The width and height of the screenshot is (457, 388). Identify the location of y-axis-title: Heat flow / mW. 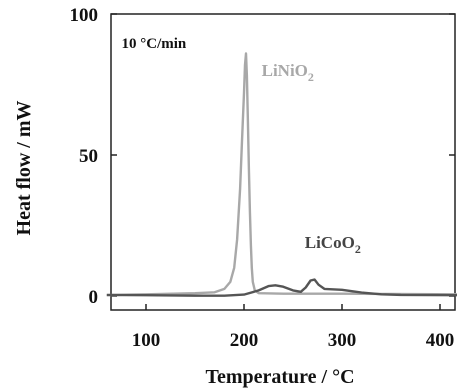
(24, 168).